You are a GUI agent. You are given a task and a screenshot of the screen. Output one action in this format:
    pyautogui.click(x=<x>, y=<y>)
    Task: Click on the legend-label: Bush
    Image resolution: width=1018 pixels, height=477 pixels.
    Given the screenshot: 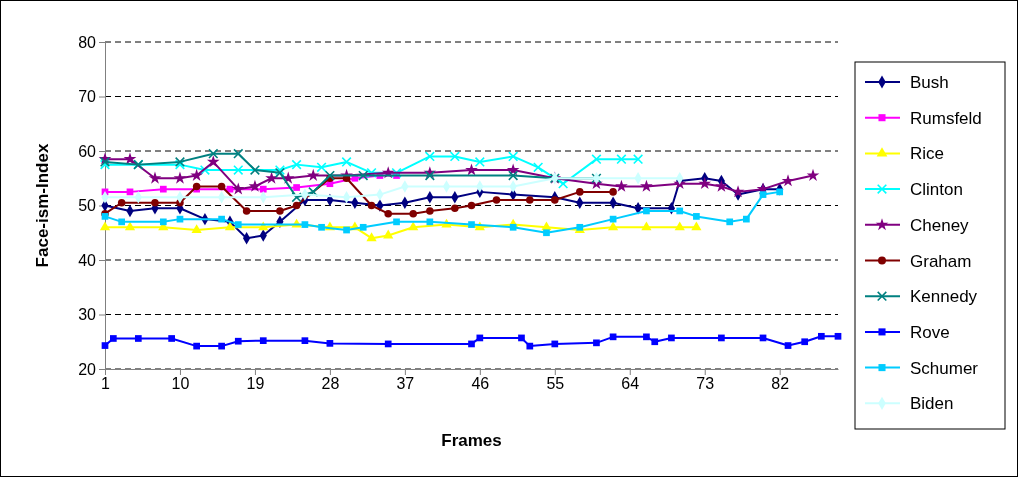 What is the action you would take?
    pyautogui.click(x=929, y=82)
    